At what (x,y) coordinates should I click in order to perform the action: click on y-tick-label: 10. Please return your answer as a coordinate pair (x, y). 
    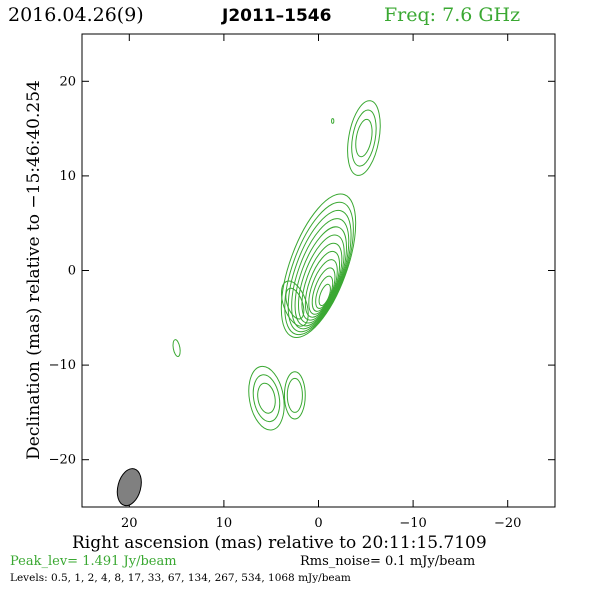
    Looking at the image, I should click on (67, 176).